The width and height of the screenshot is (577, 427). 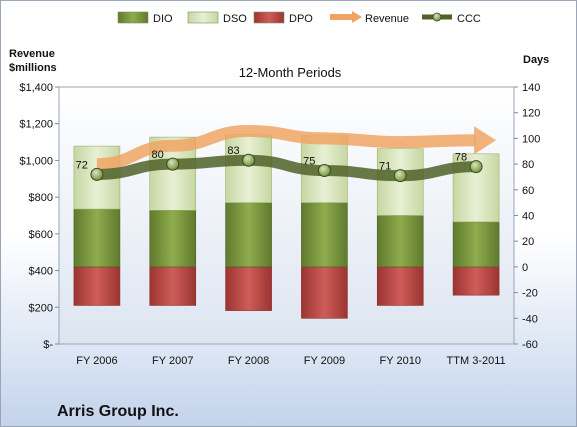 I want to click on right-tick-label: 80, so click(x=528, y=165).